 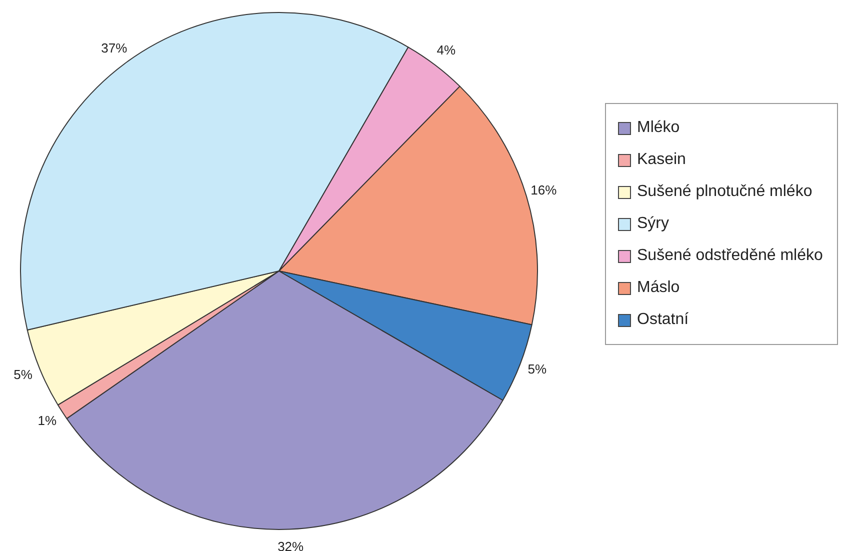 I want to click on legend-label: Sušené odstředěné mléko, so click(x=730, y=256).